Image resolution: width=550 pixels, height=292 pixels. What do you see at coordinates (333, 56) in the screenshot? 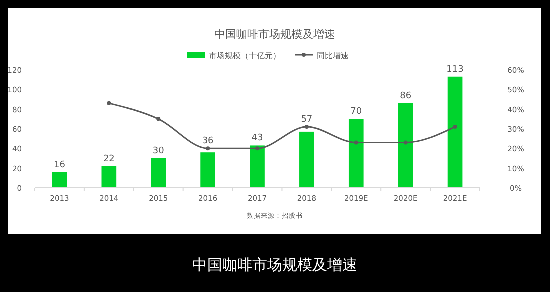
I see `legend-label: 同比增速` at bounding box center [333, 56].